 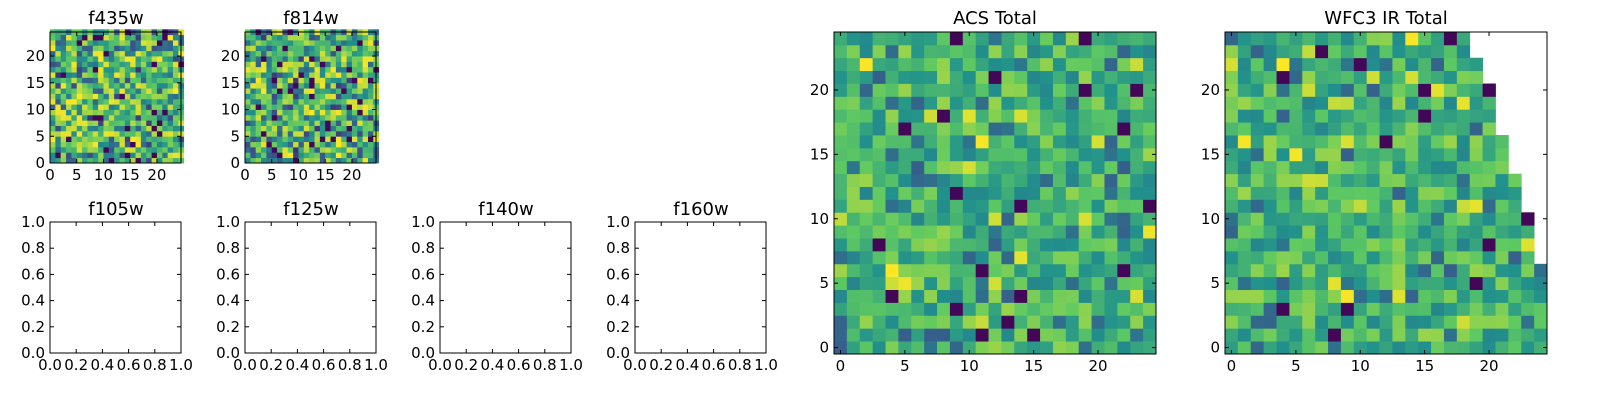 I want to click on y-tick-label: 15, so click(x=35, y=83).